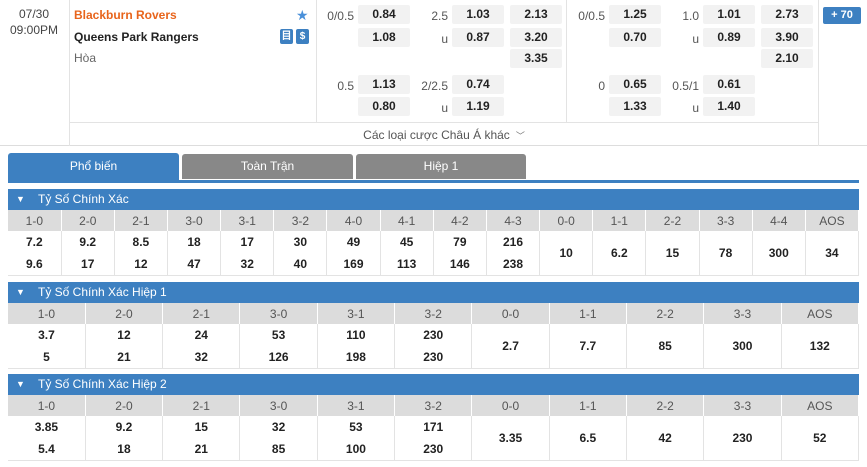 This screenshot has height=467, width=867. What do you see at coordinates (124, 335) in the screenshot?
I see `home-score-odd: 12` at bounding box center [124, 335].